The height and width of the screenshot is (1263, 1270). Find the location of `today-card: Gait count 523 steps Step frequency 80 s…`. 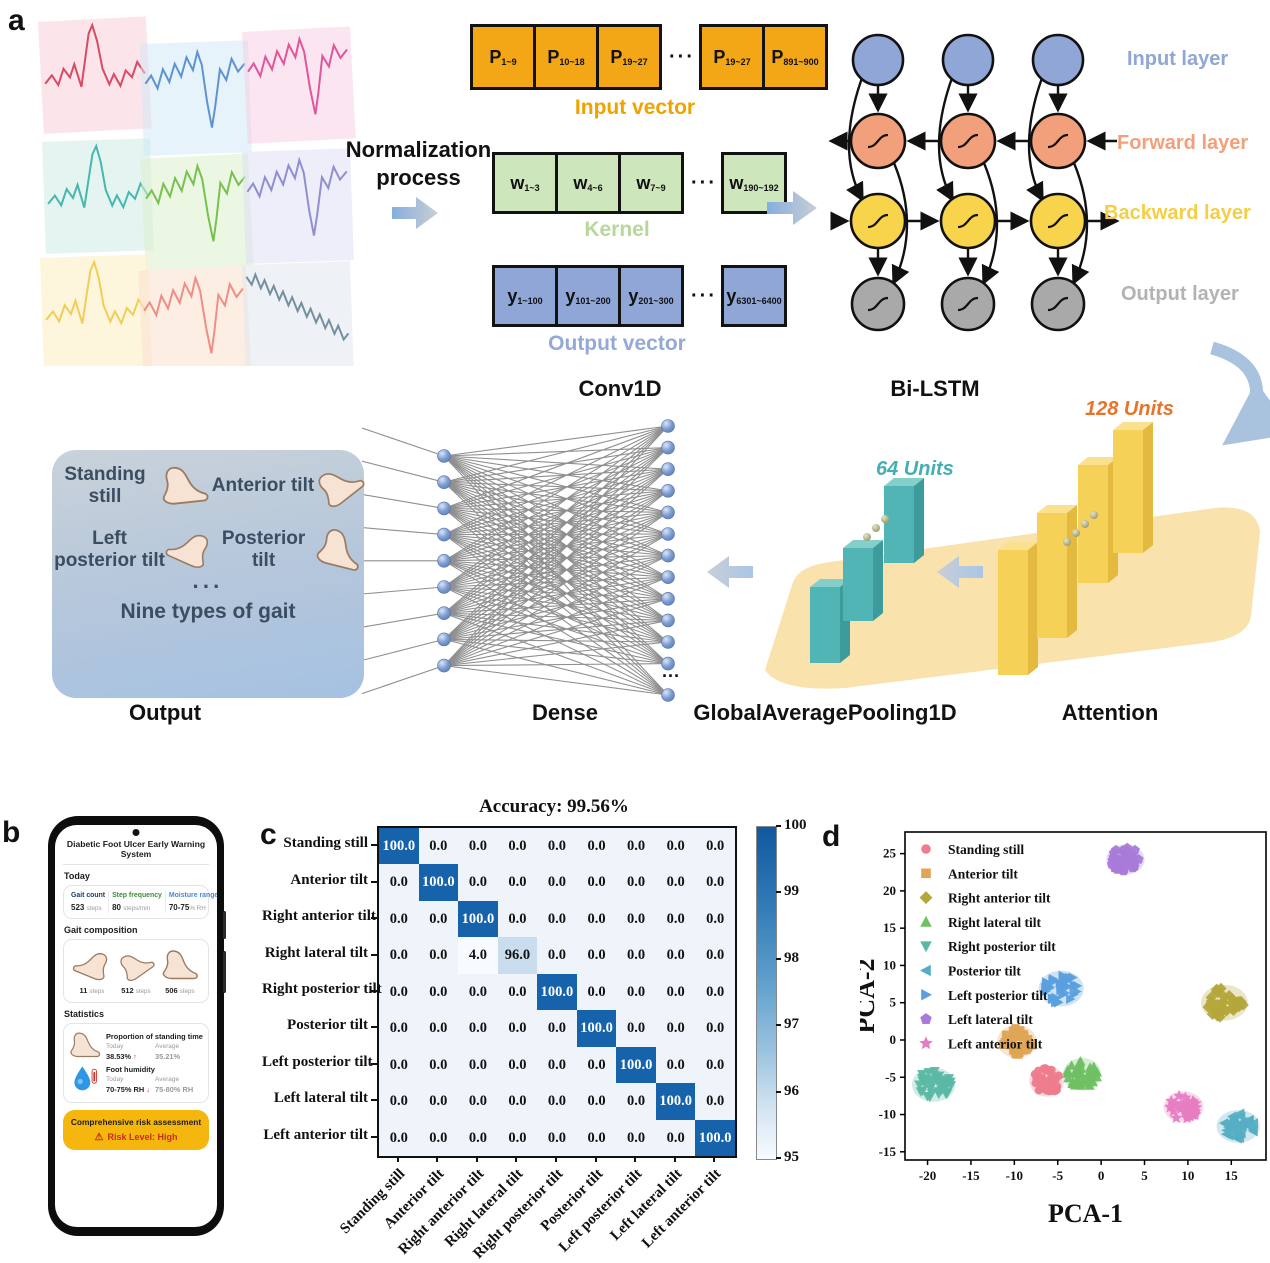

today-card: Gait count 523 steps Step frequency 80 s… is located at coordinates (140, 902).